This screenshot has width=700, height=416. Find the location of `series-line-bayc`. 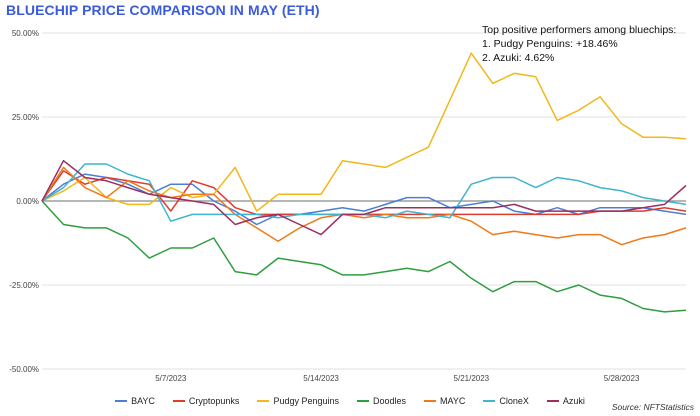

series-line-bayc is located at coordinates (364, 199).